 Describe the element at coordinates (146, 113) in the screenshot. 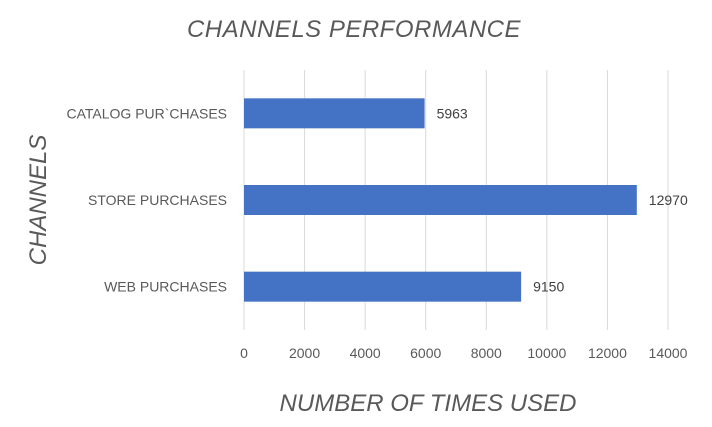

I see `category-label: CATALOG PUR`CHASES` at that location.